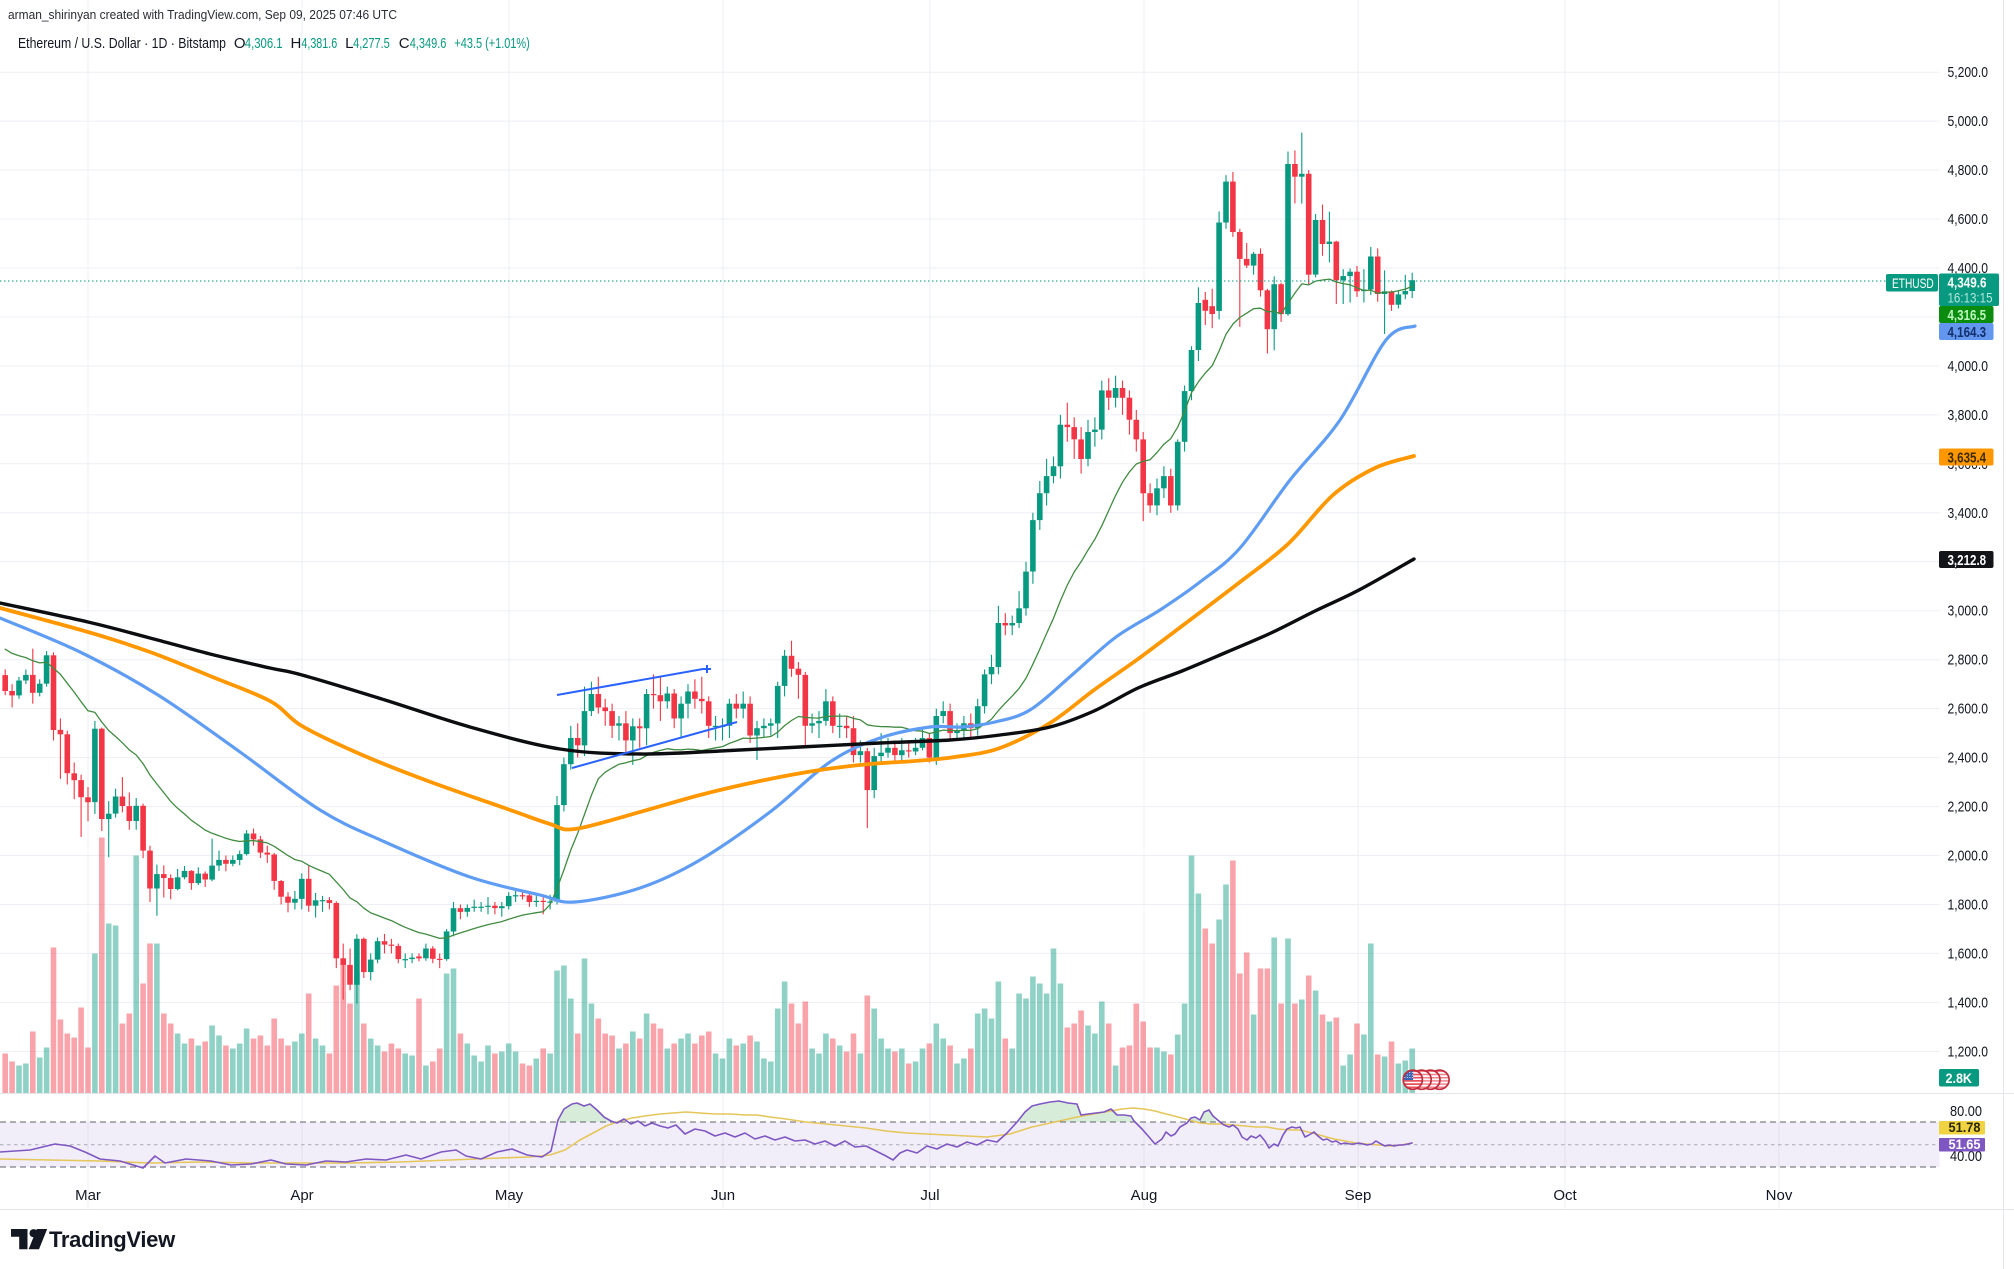 This screenshot has height=1269, width=2014. I want to click on svg-text: 5,000.0, so click(1968, 121).